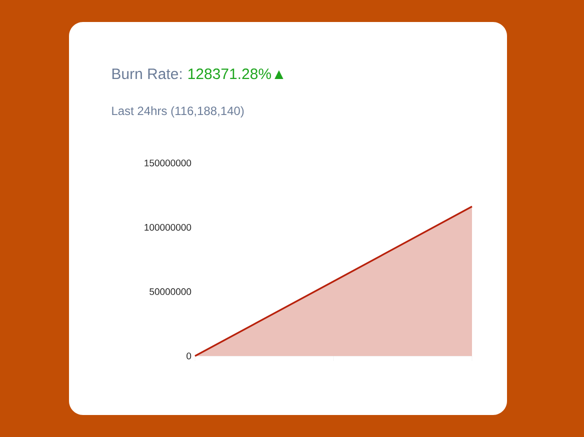 The image size is (584, 437). Describe the element at coordinates (147, 74) in the screenshot. I see `chart-title: Burn Rate:` at that location.